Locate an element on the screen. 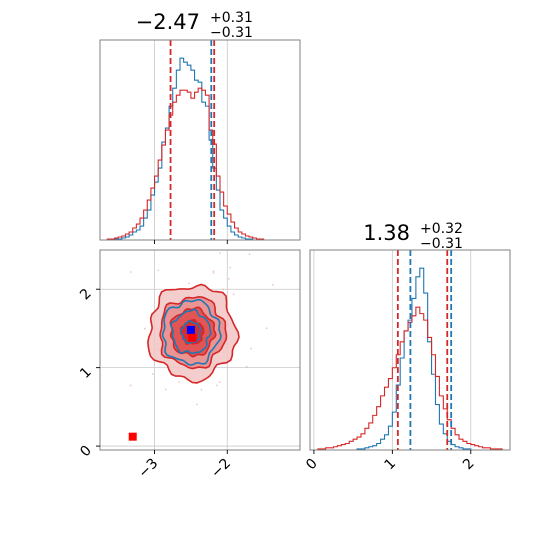 Image resolution: width=550 pixels, height=550 pixels. y-tick-label: 2 is located at coordinates (86, 295).